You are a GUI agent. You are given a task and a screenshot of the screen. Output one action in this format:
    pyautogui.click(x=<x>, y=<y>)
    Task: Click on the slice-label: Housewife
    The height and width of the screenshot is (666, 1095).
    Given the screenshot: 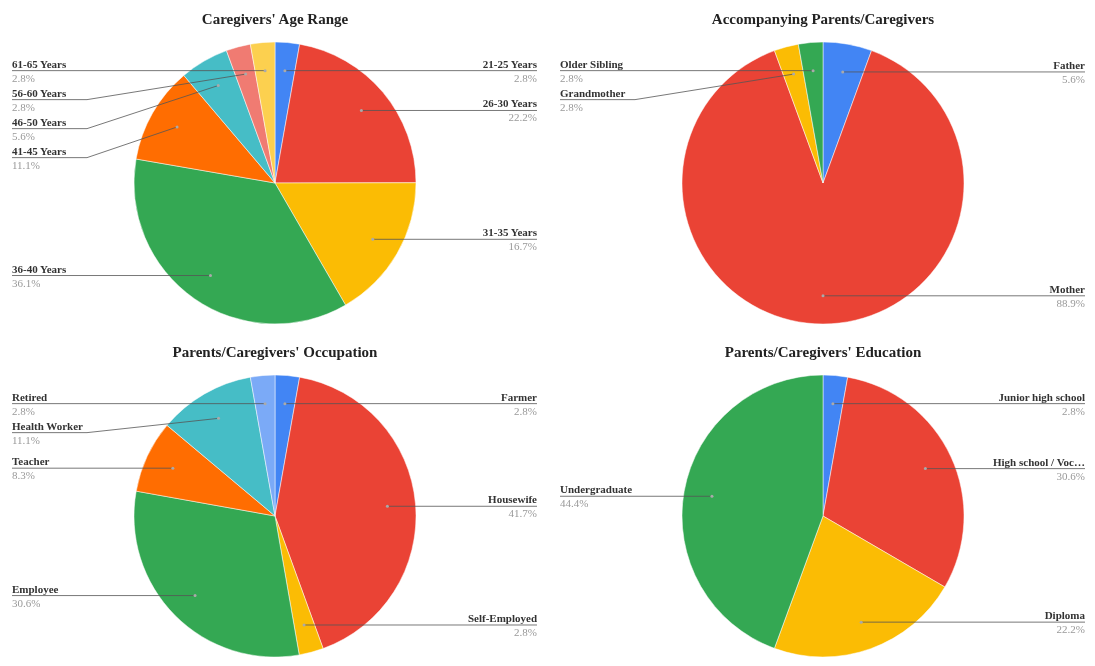 What is the action you would take?
    pyautogui.click(x=513, y=499)
    